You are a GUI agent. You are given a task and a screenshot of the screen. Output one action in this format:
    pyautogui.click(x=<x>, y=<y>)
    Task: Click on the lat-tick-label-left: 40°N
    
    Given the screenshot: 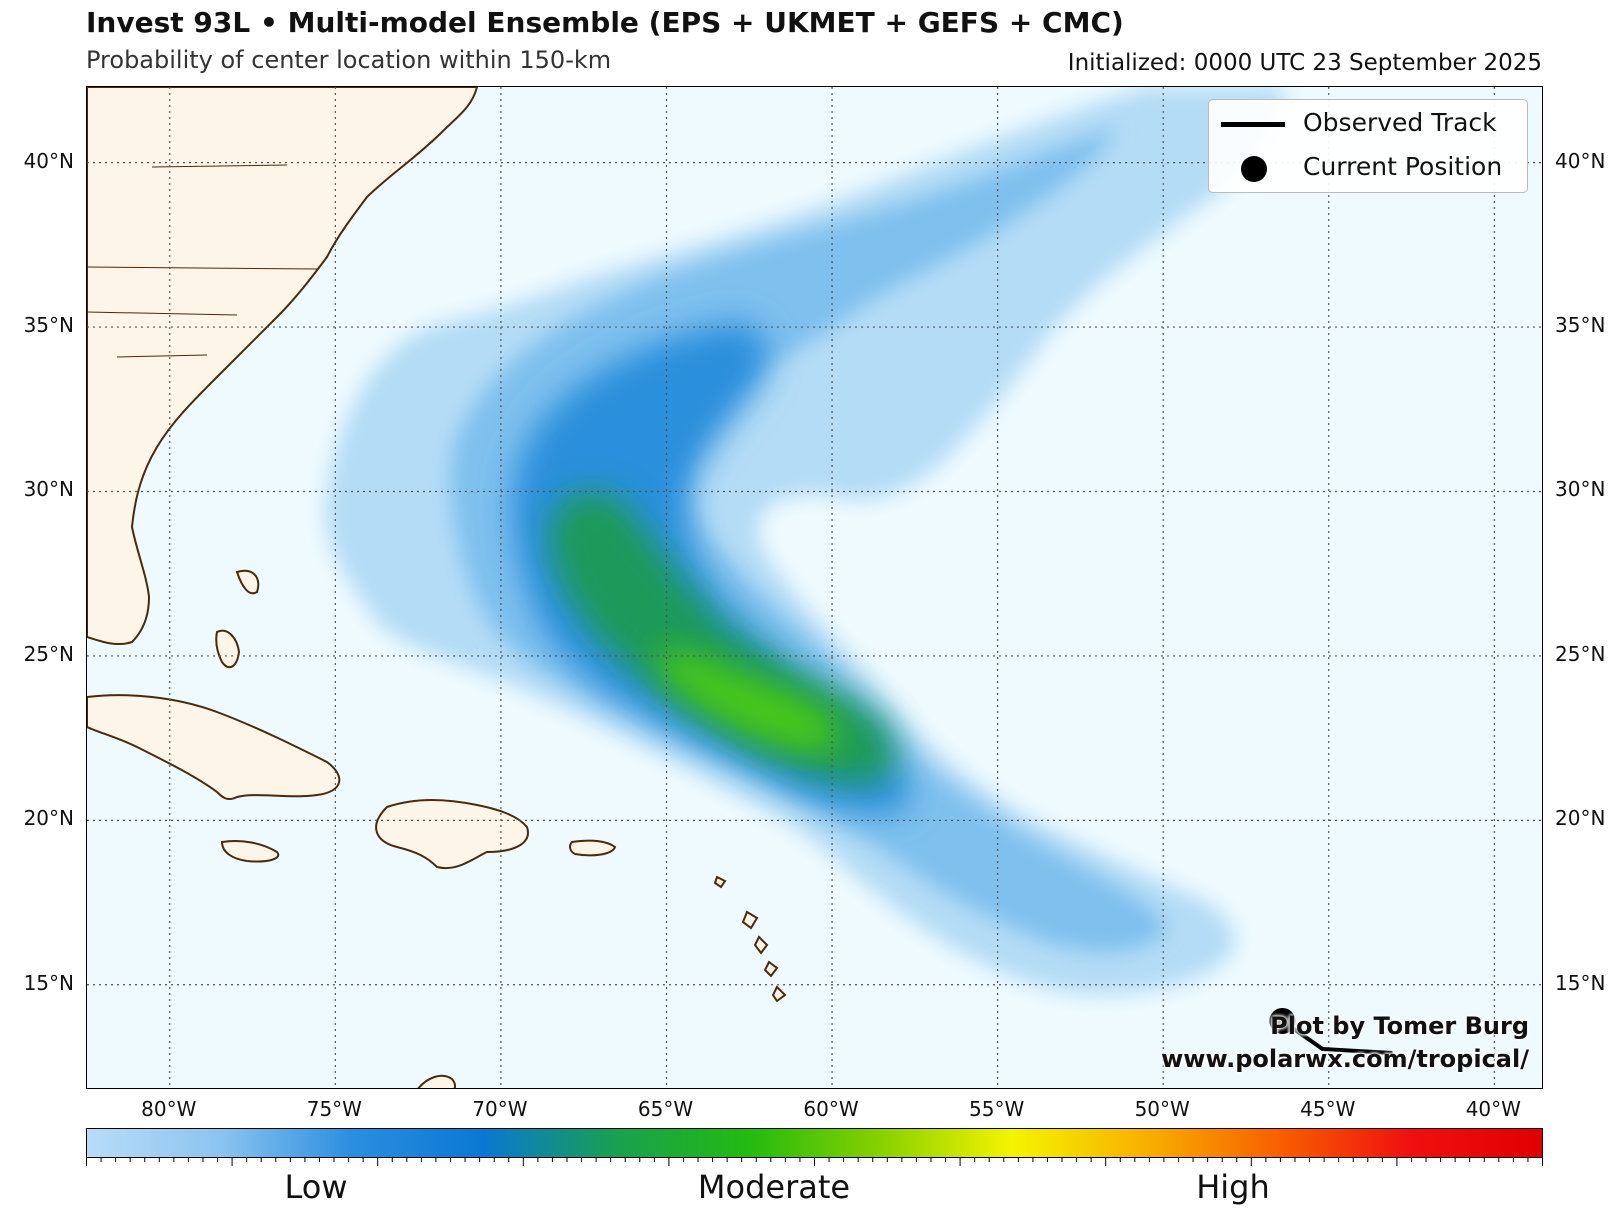 What is the action you would take?
    pyautogui.click(x=48, y=160)
    